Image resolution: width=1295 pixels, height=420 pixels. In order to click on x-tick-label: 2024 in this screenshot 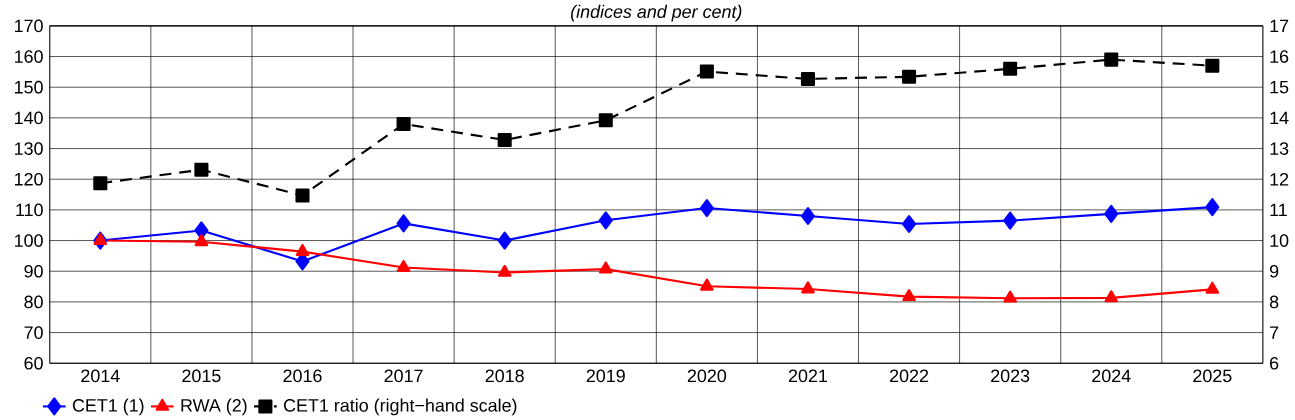, I will do `click(1111, 376)`.